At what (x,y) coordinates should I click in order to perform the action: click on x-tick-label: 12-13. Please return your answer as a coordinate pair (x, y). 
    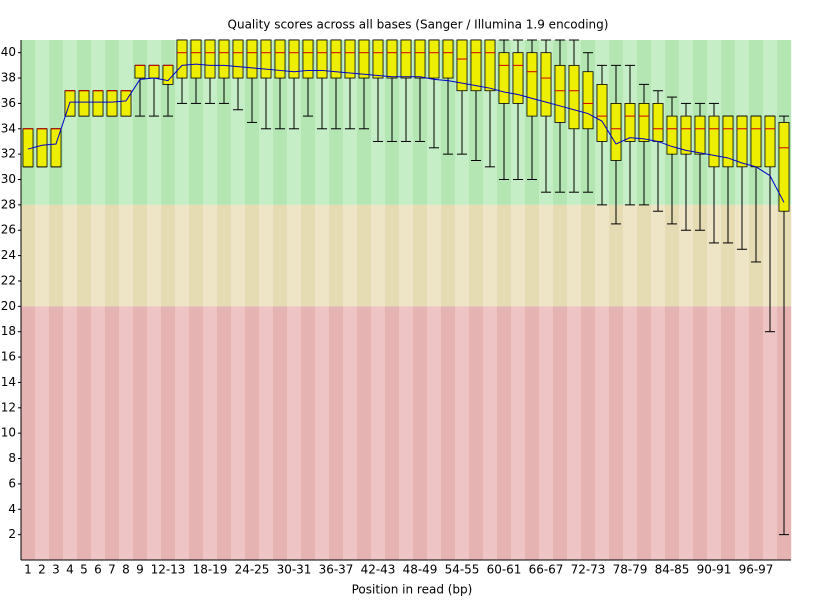
    Looking at the image, I should click on (168, 570).